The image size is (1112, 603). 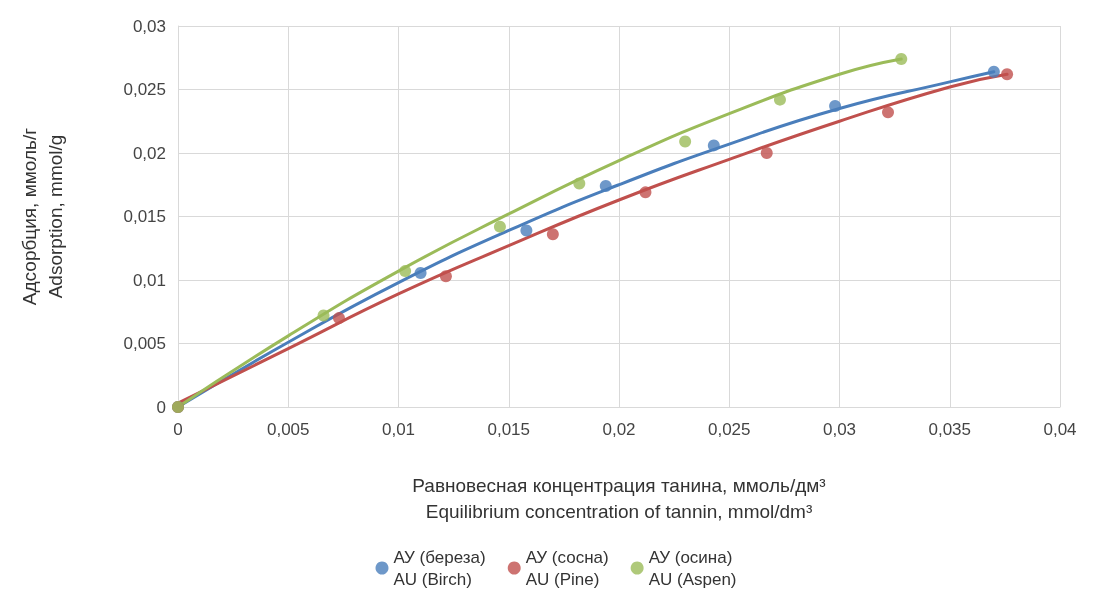 I want to click on y-axis-title: Адсорбция, ммоль/г Adsorption, mmol/g, so click(x=42, y=216).